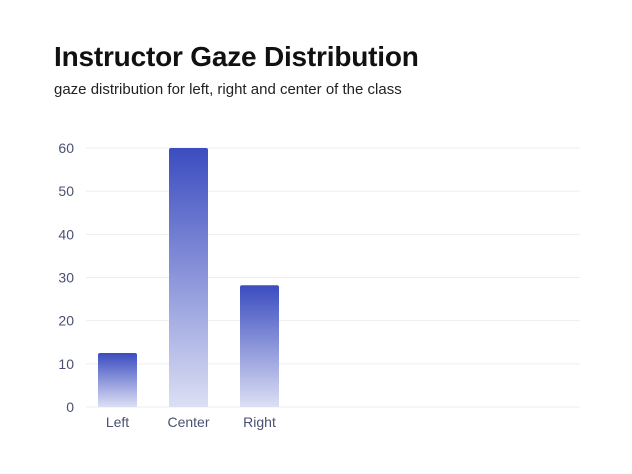  Describe the element at coordinates (66, 148) in the screenshot. I see `y-tick-label: 60` at that location.